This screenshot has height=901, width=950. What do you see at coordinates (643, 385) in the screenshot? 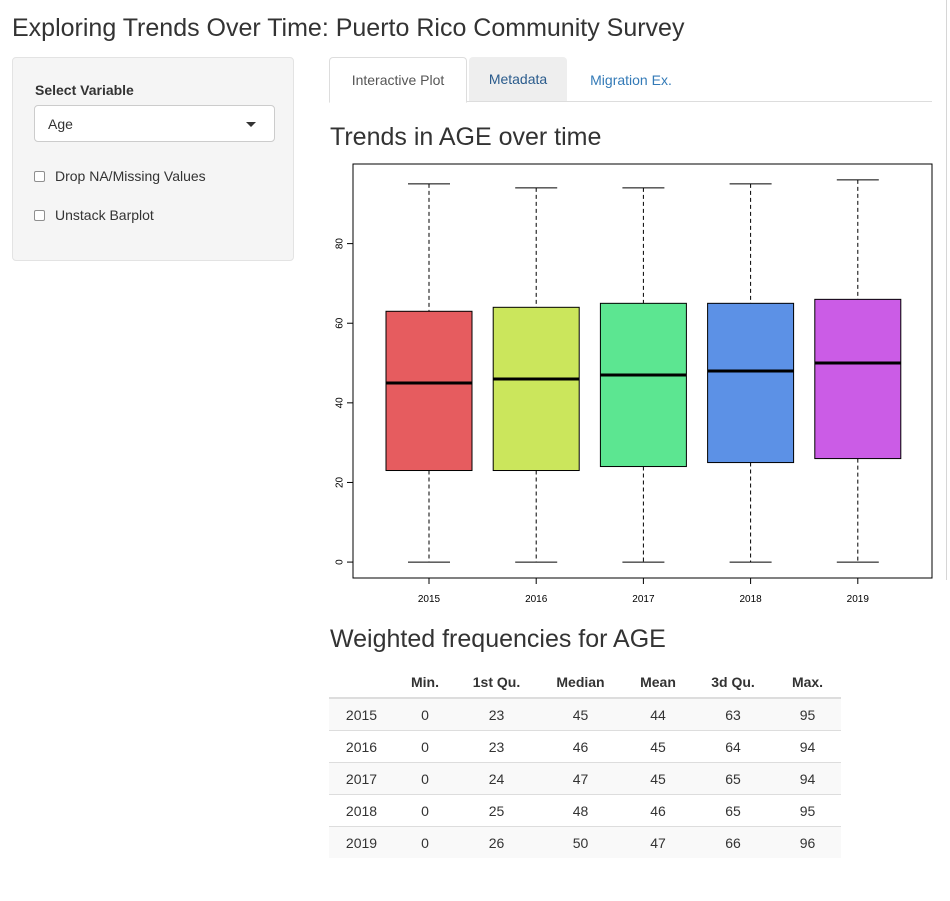
I see `box-2017` at bounding box center [643, 385].